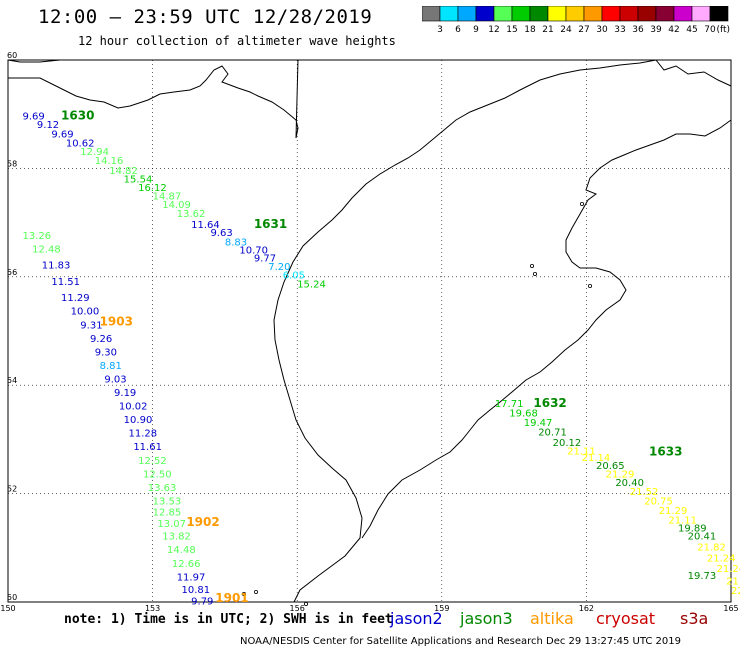 The width and height of the screenshot is (740, 650). Describe the element at coordinates (583, 30) in the screenshot. I see `colorbar-tick-label: 27` at that location.